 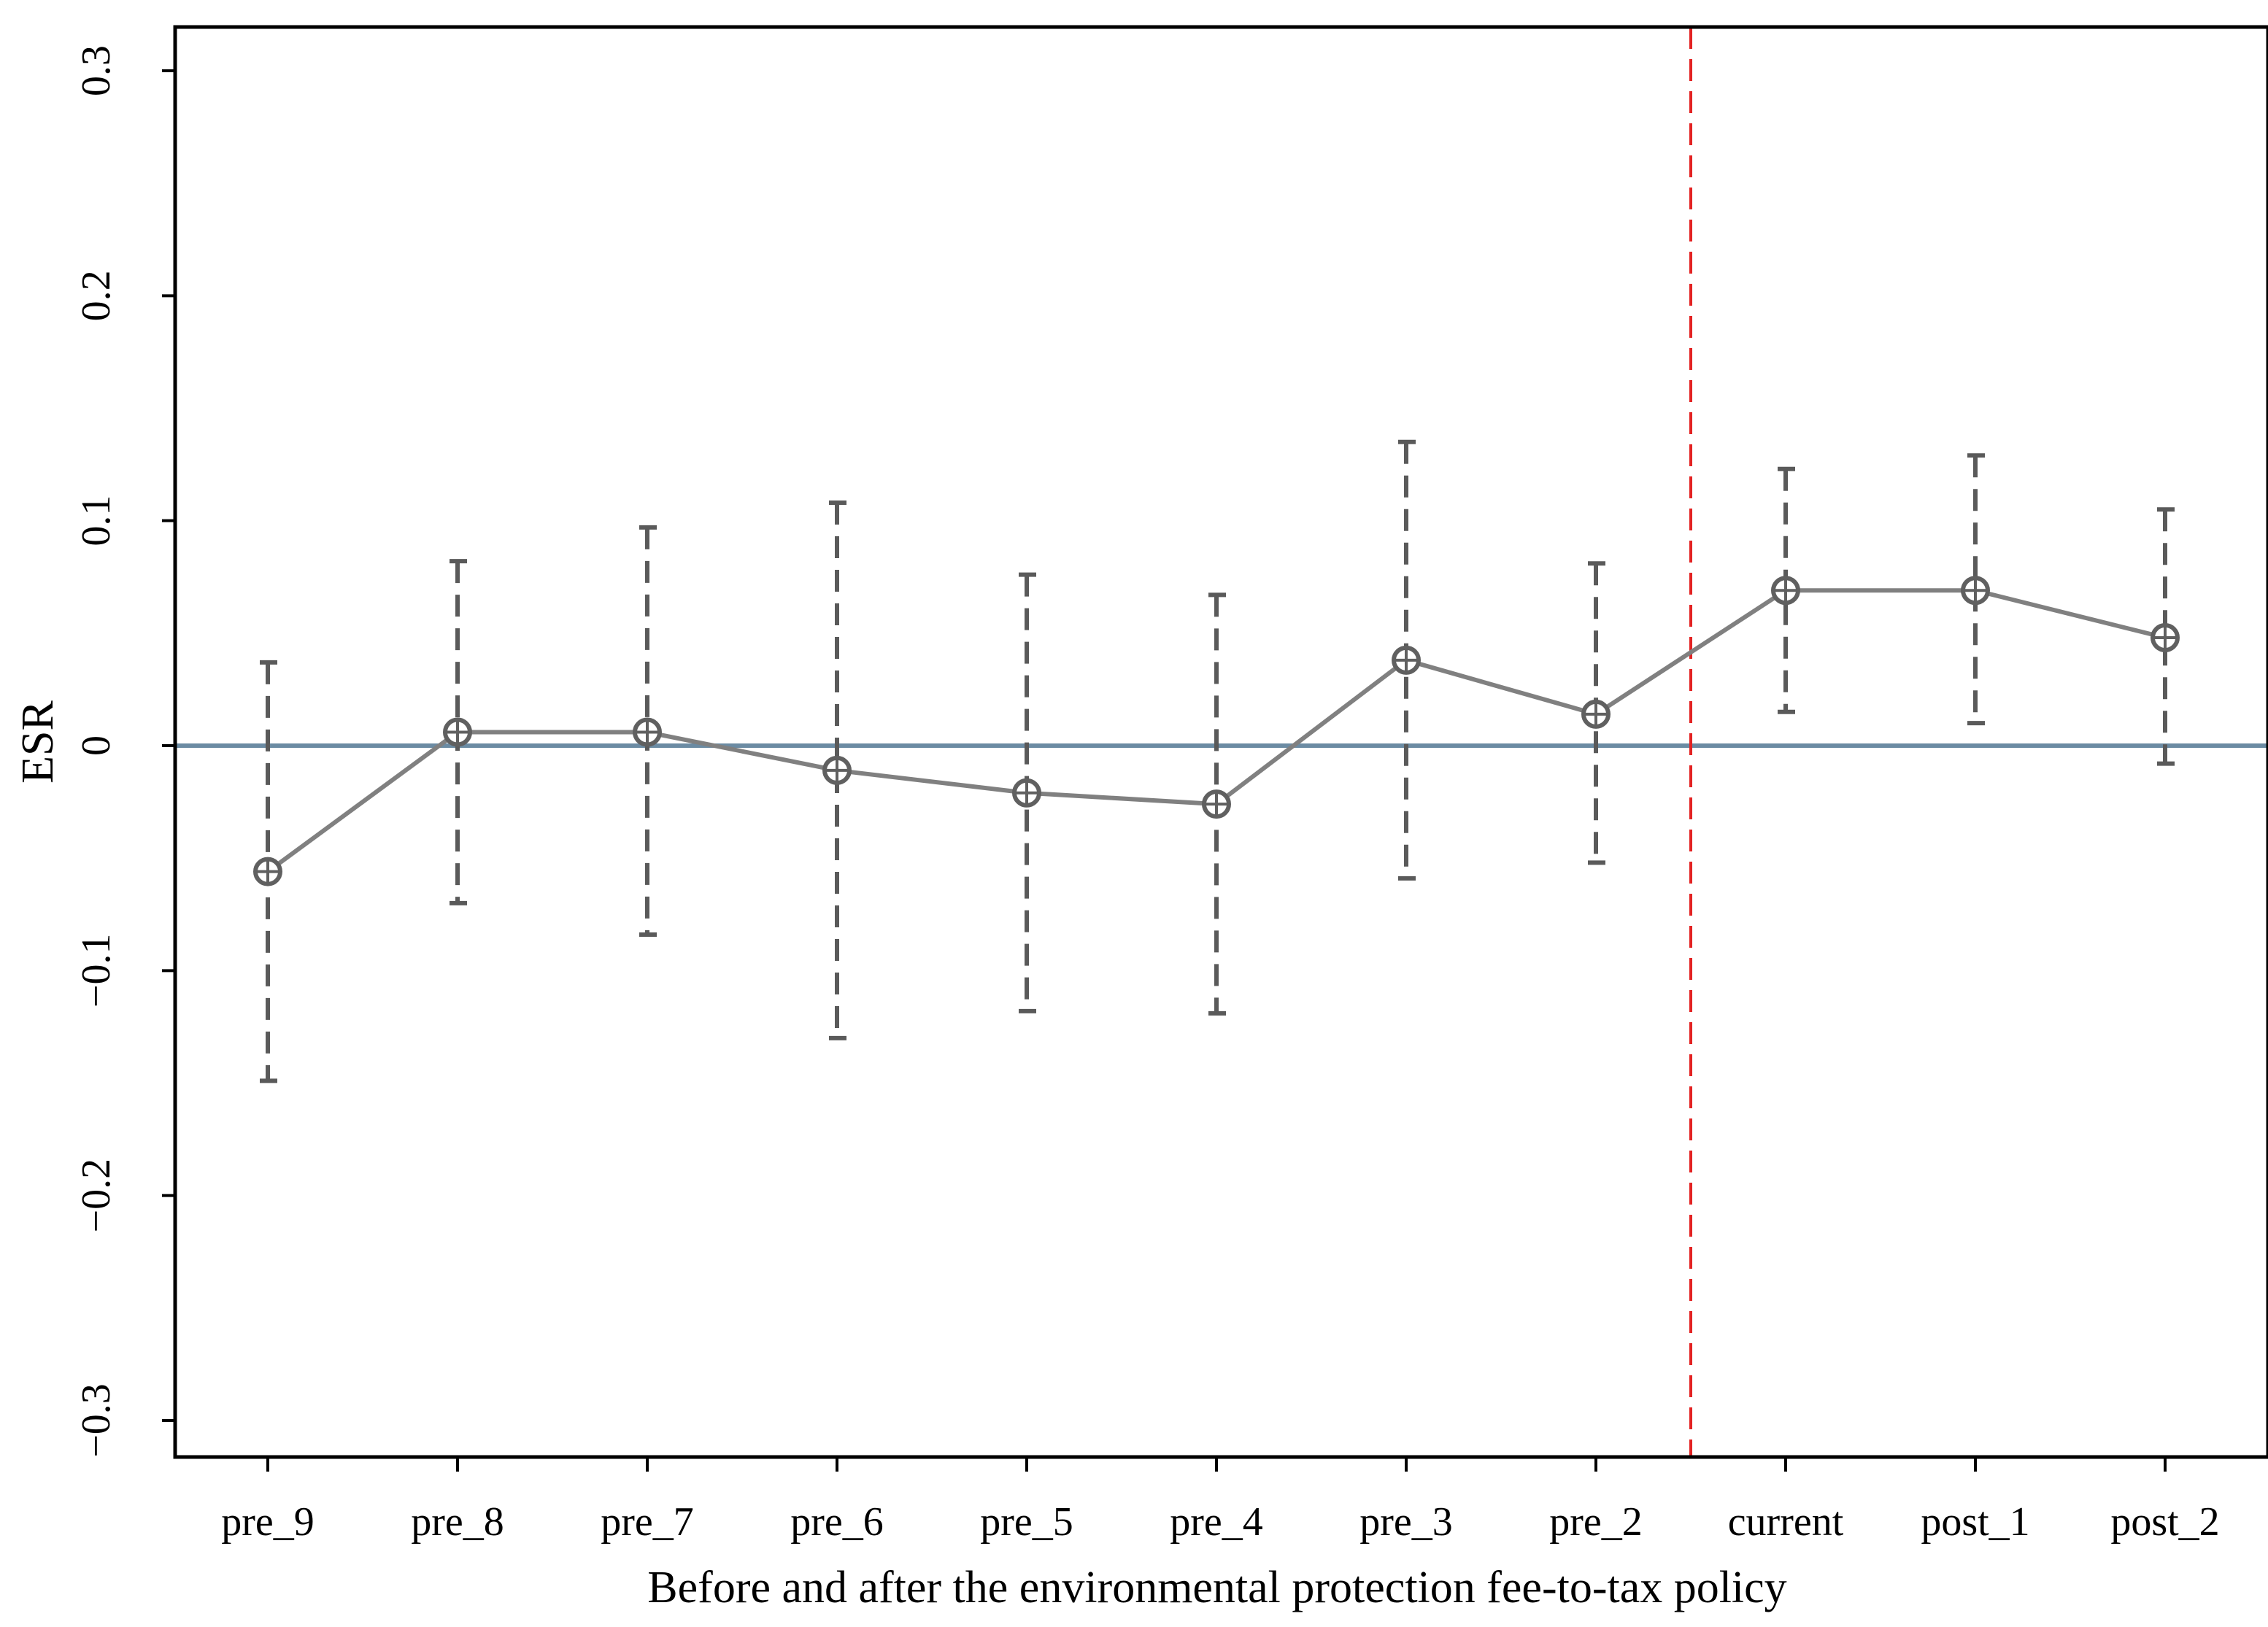 I want to click on y-tick-label: −0.3, so click(x=97, y=1420).